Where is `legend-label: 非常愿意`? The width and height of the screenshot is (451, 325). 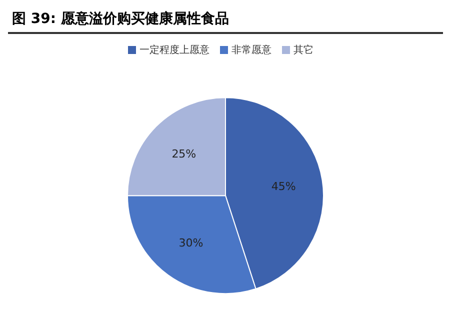 legend-label: 非常愿意 is located at coordinates (252, 50).